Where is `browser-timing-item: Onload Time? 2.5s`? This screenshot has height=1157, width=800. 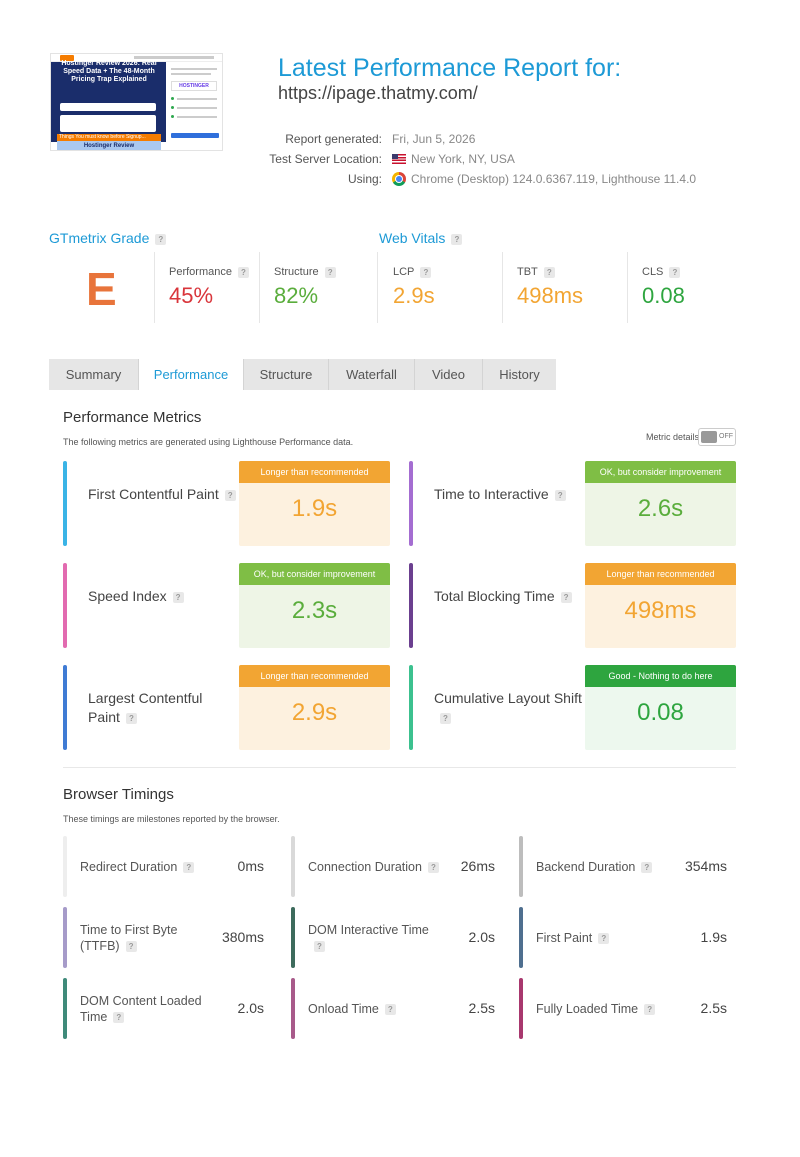 browser-timing-item: Onload Time? 2.5s is located at coordinates (393, 1008).